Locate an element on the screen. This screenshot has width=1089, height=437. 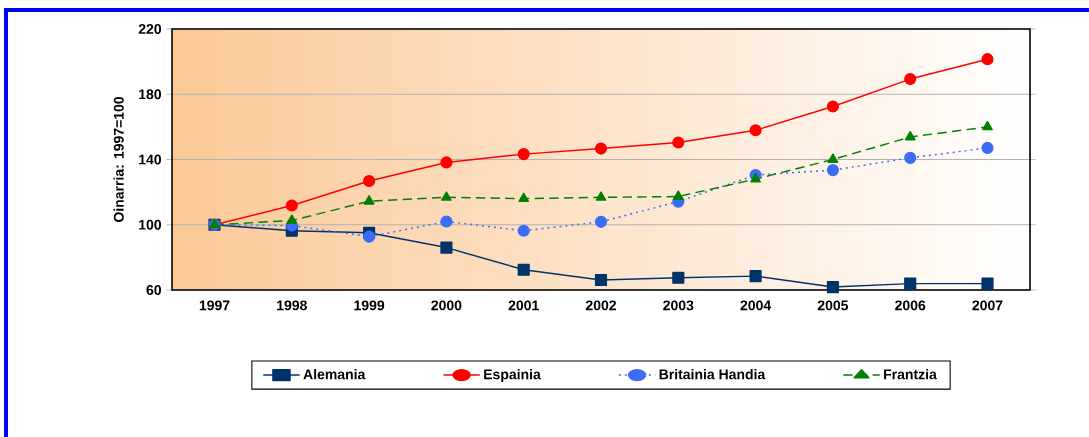
legend-label: Espainia is located at coordinates (512, 376).